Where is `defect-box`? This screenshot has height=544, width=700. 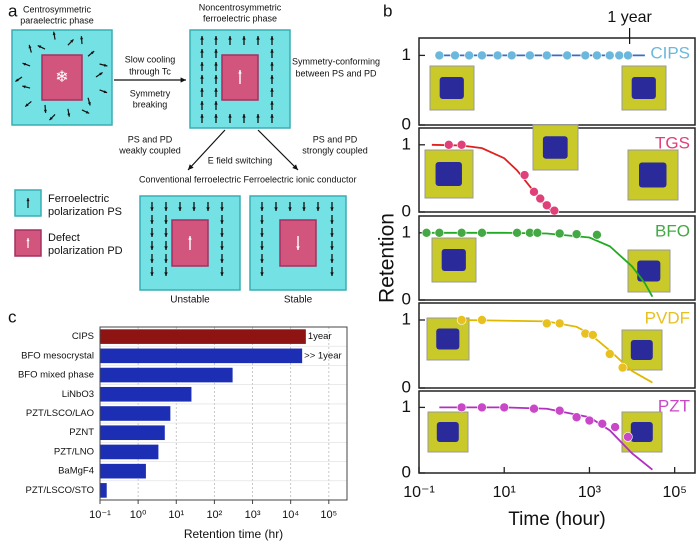
defect-box is located at coordinates (190, 243).